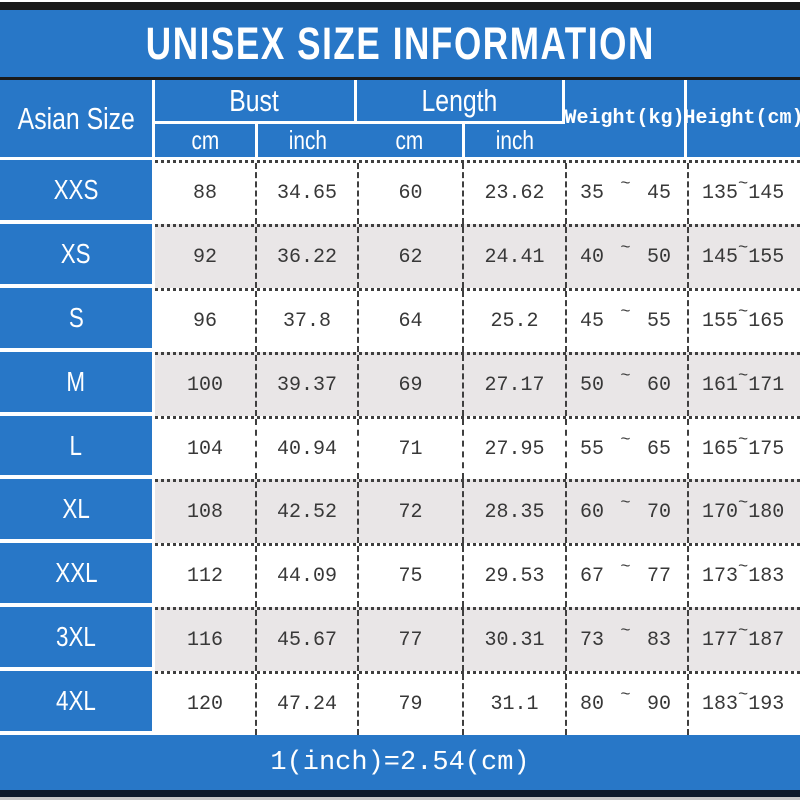 This screenshot has height=800, width=800. What do you see at coordinates (592, 705) in the screenshot?
I see `weight-min: 80` at bounding box center [592, 705].